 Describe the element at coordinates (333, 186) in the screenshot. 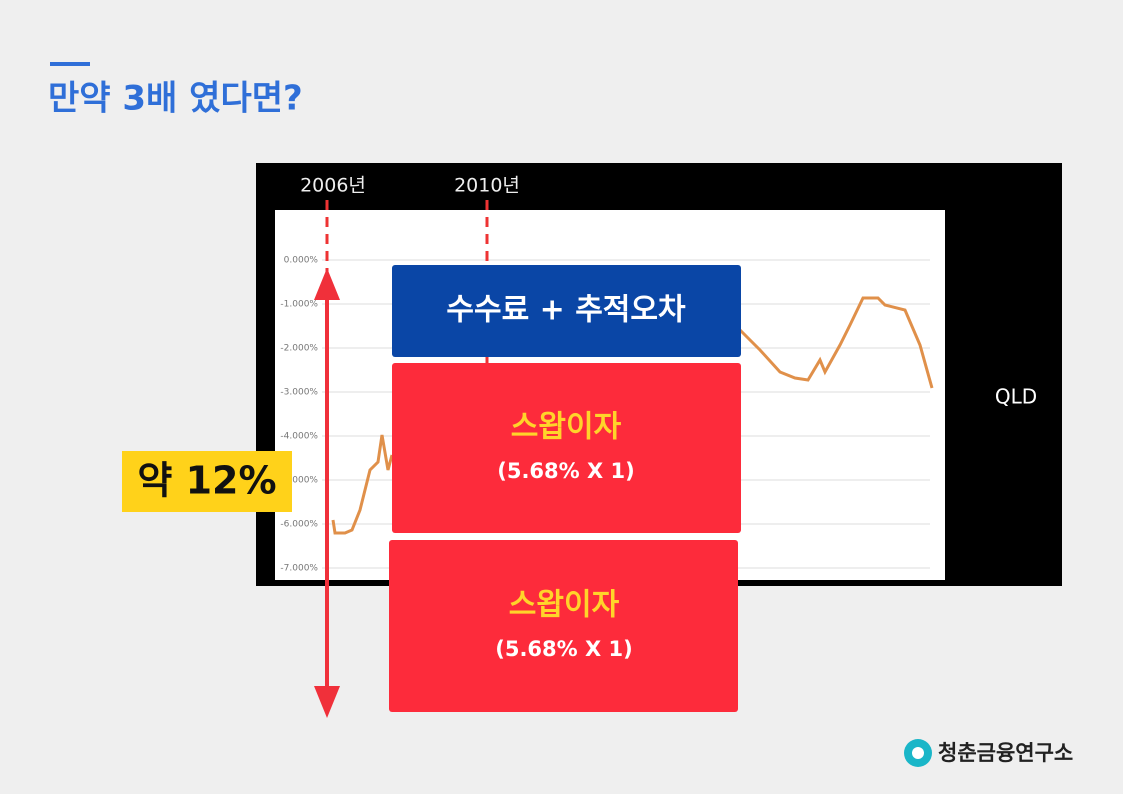

I see `year-label: 2006년` at that location.